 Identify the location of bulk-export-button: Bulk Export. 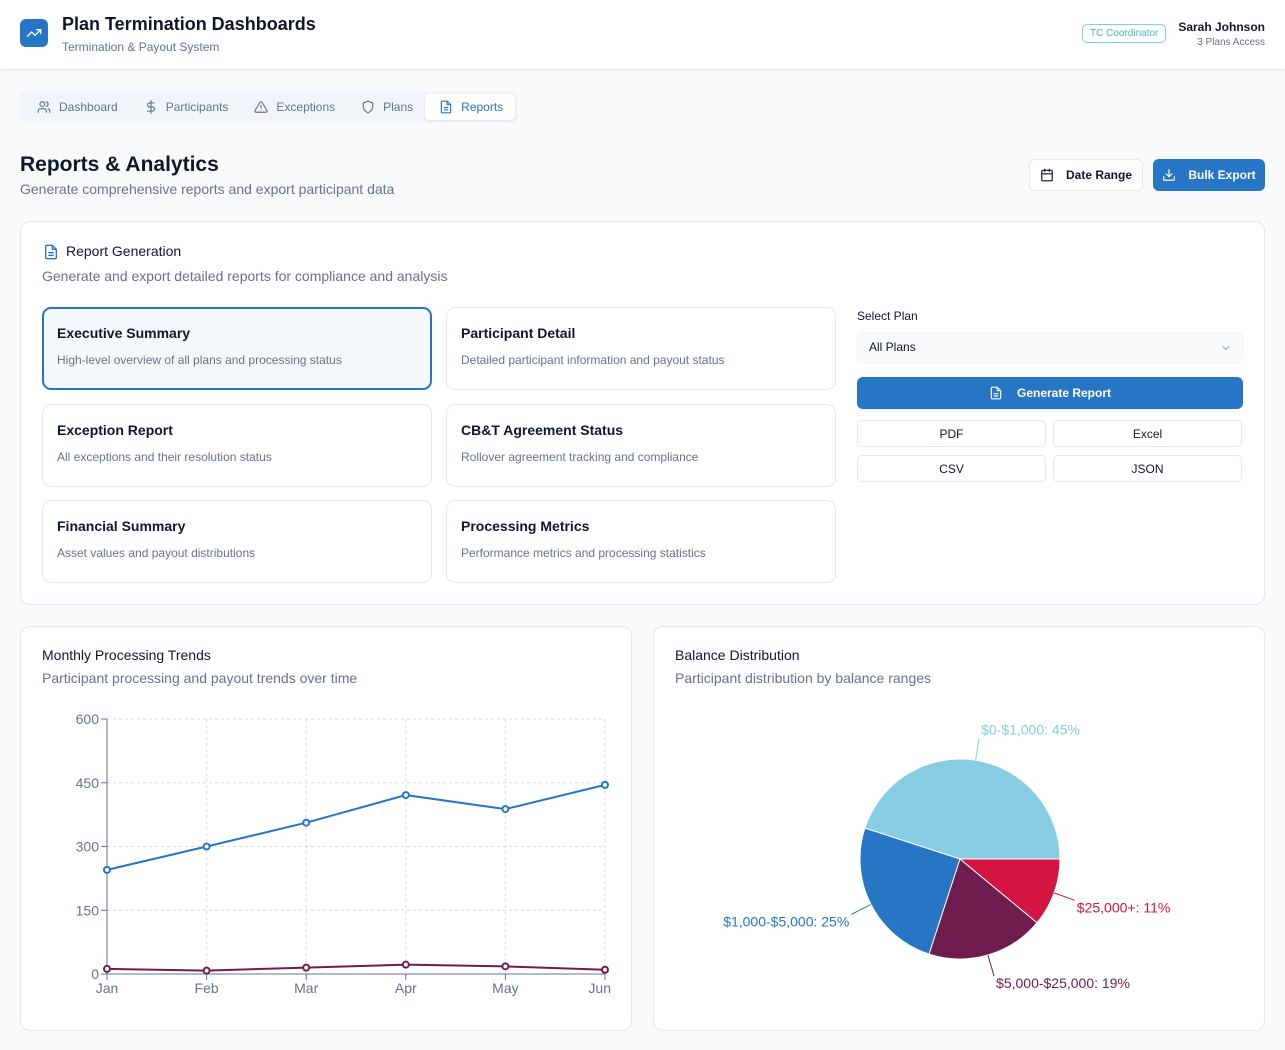
(1209, 175).